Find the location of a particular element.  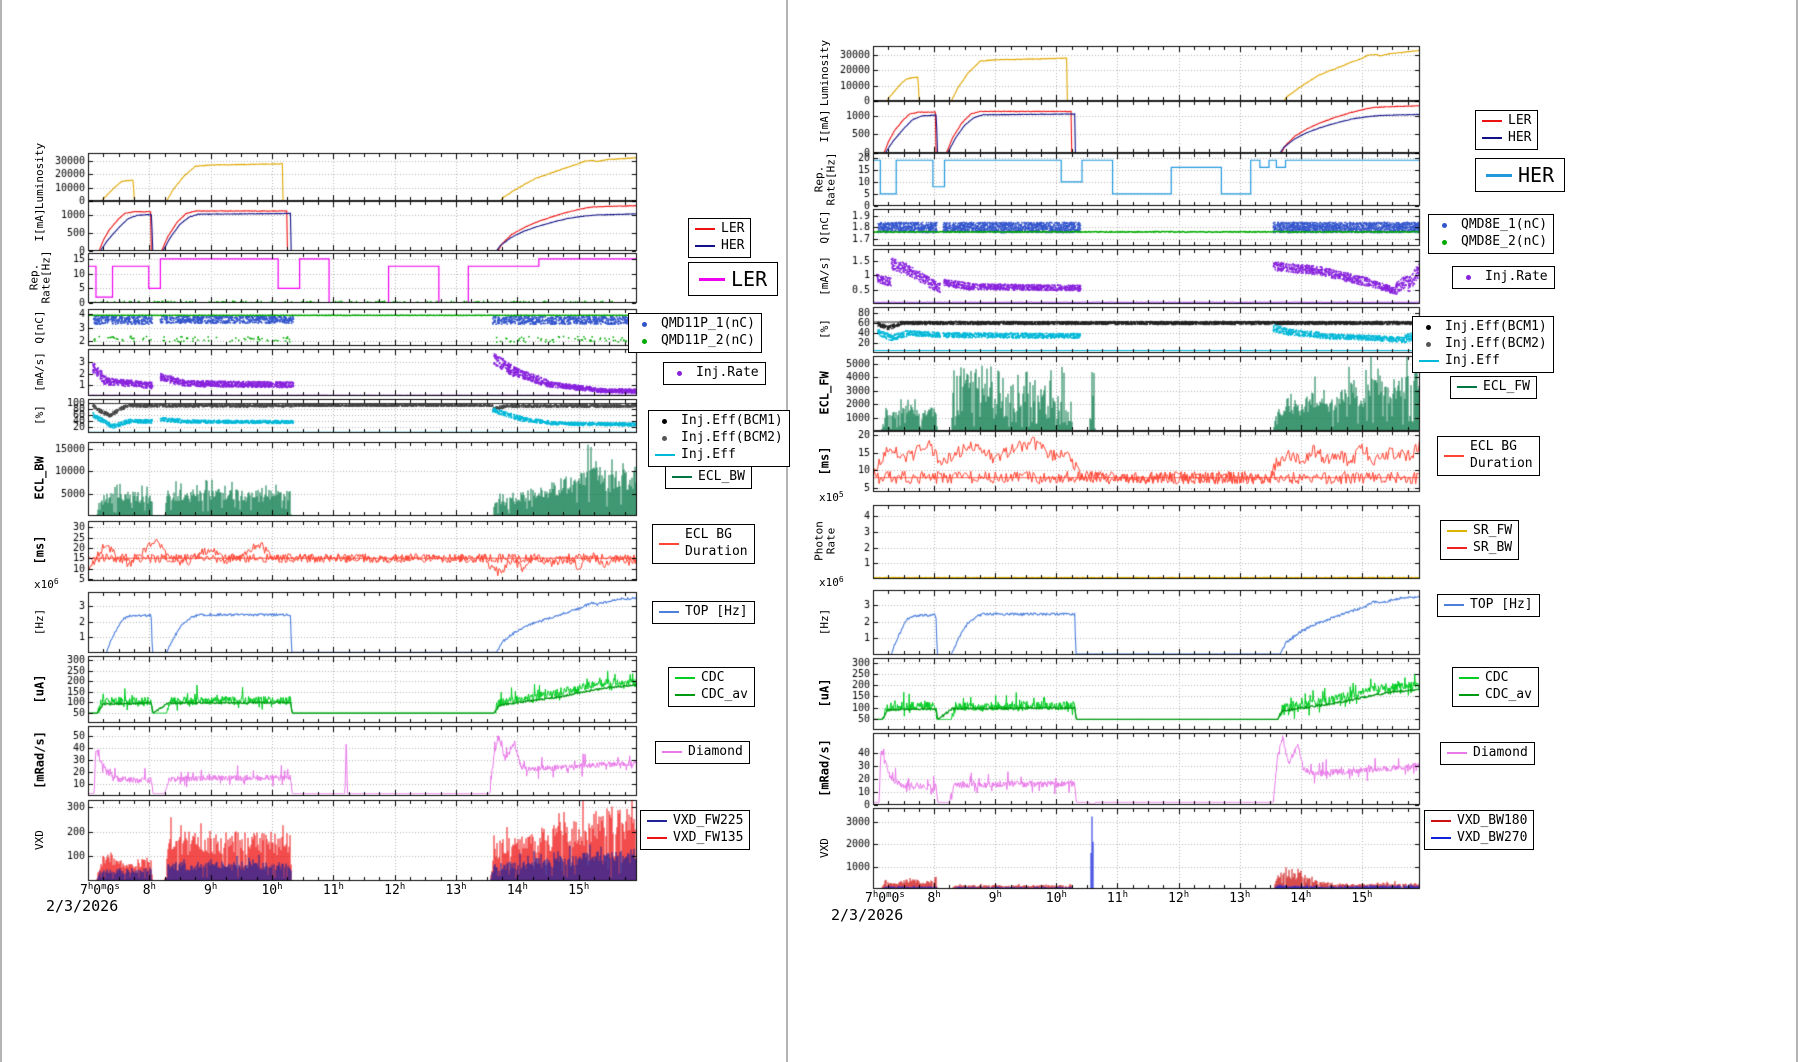

legend-item: ECL BG Duration is located at coordinates (703, 544).